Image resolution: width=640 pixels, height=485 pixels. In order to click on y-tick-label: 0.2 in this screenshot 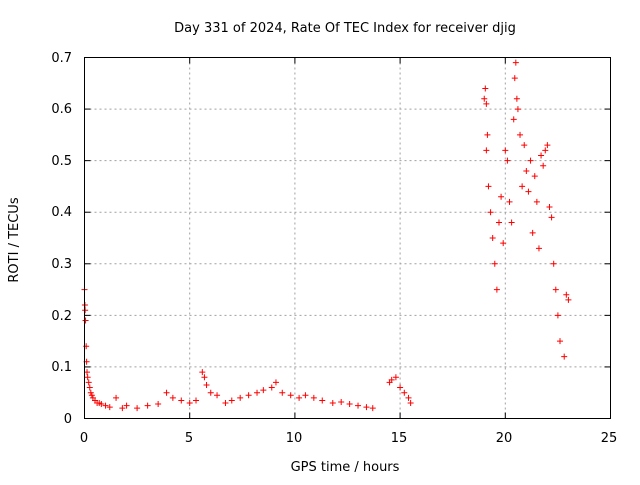, I will do `click(61, 316)`.